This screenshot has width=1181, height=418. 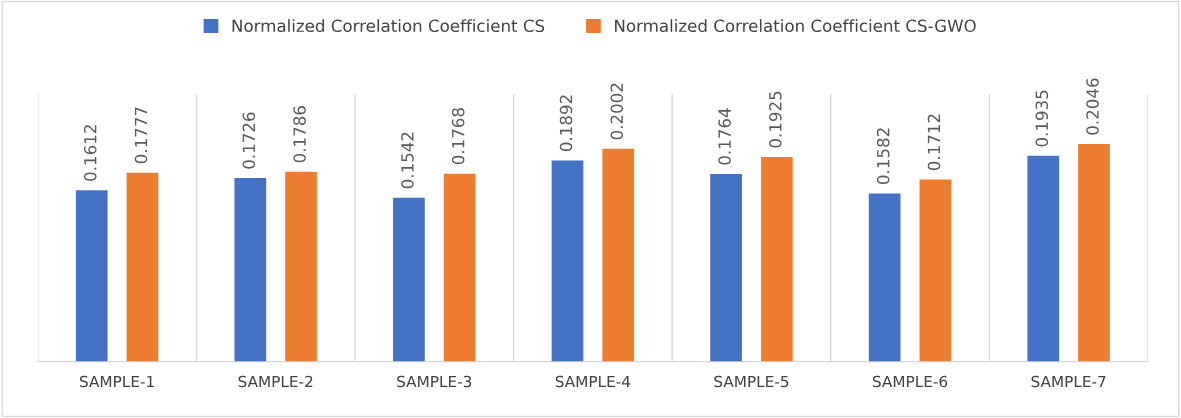 I want to click on legend-label: Normalized Correlation Coefficient CS-GWO, so click(x=795, y=26).